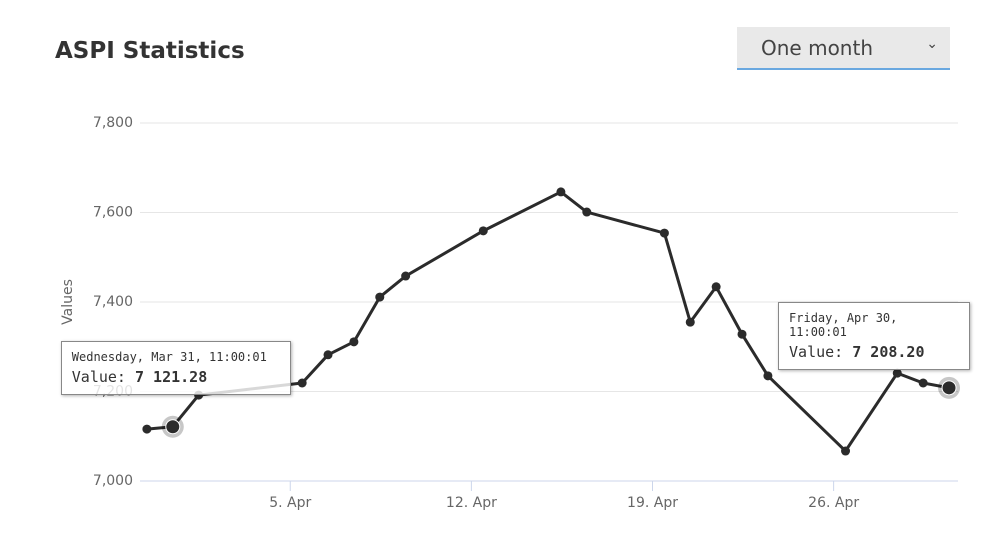 The width and height of the screenshot is (1000, 551). What do you see at coordinates (833, 503) in the screenshot?
I see `x-tick-label: 26. Apr` at bounding box center [833, 503].